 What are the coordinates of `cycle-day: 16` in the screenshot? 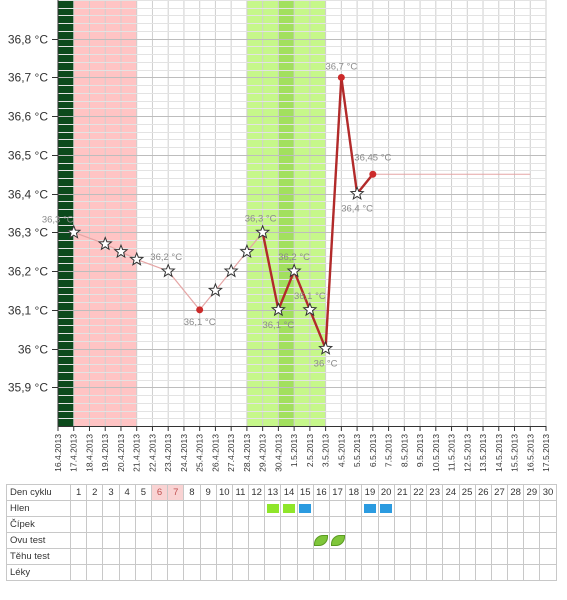 It's located at (321, 492).